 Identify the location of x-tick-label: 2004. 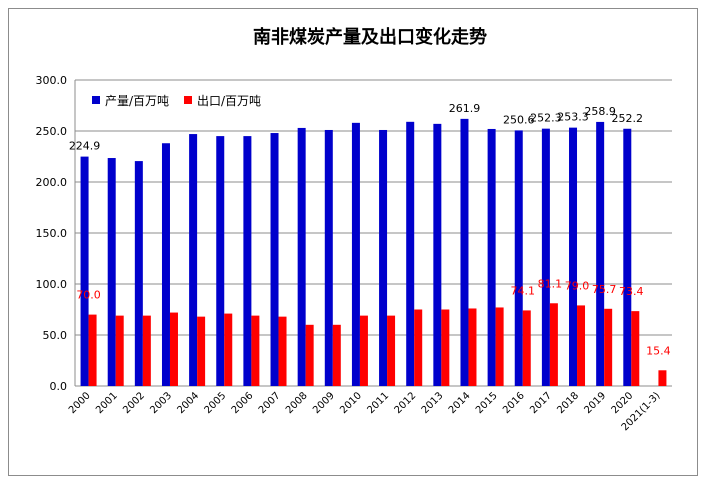
(188, 403).